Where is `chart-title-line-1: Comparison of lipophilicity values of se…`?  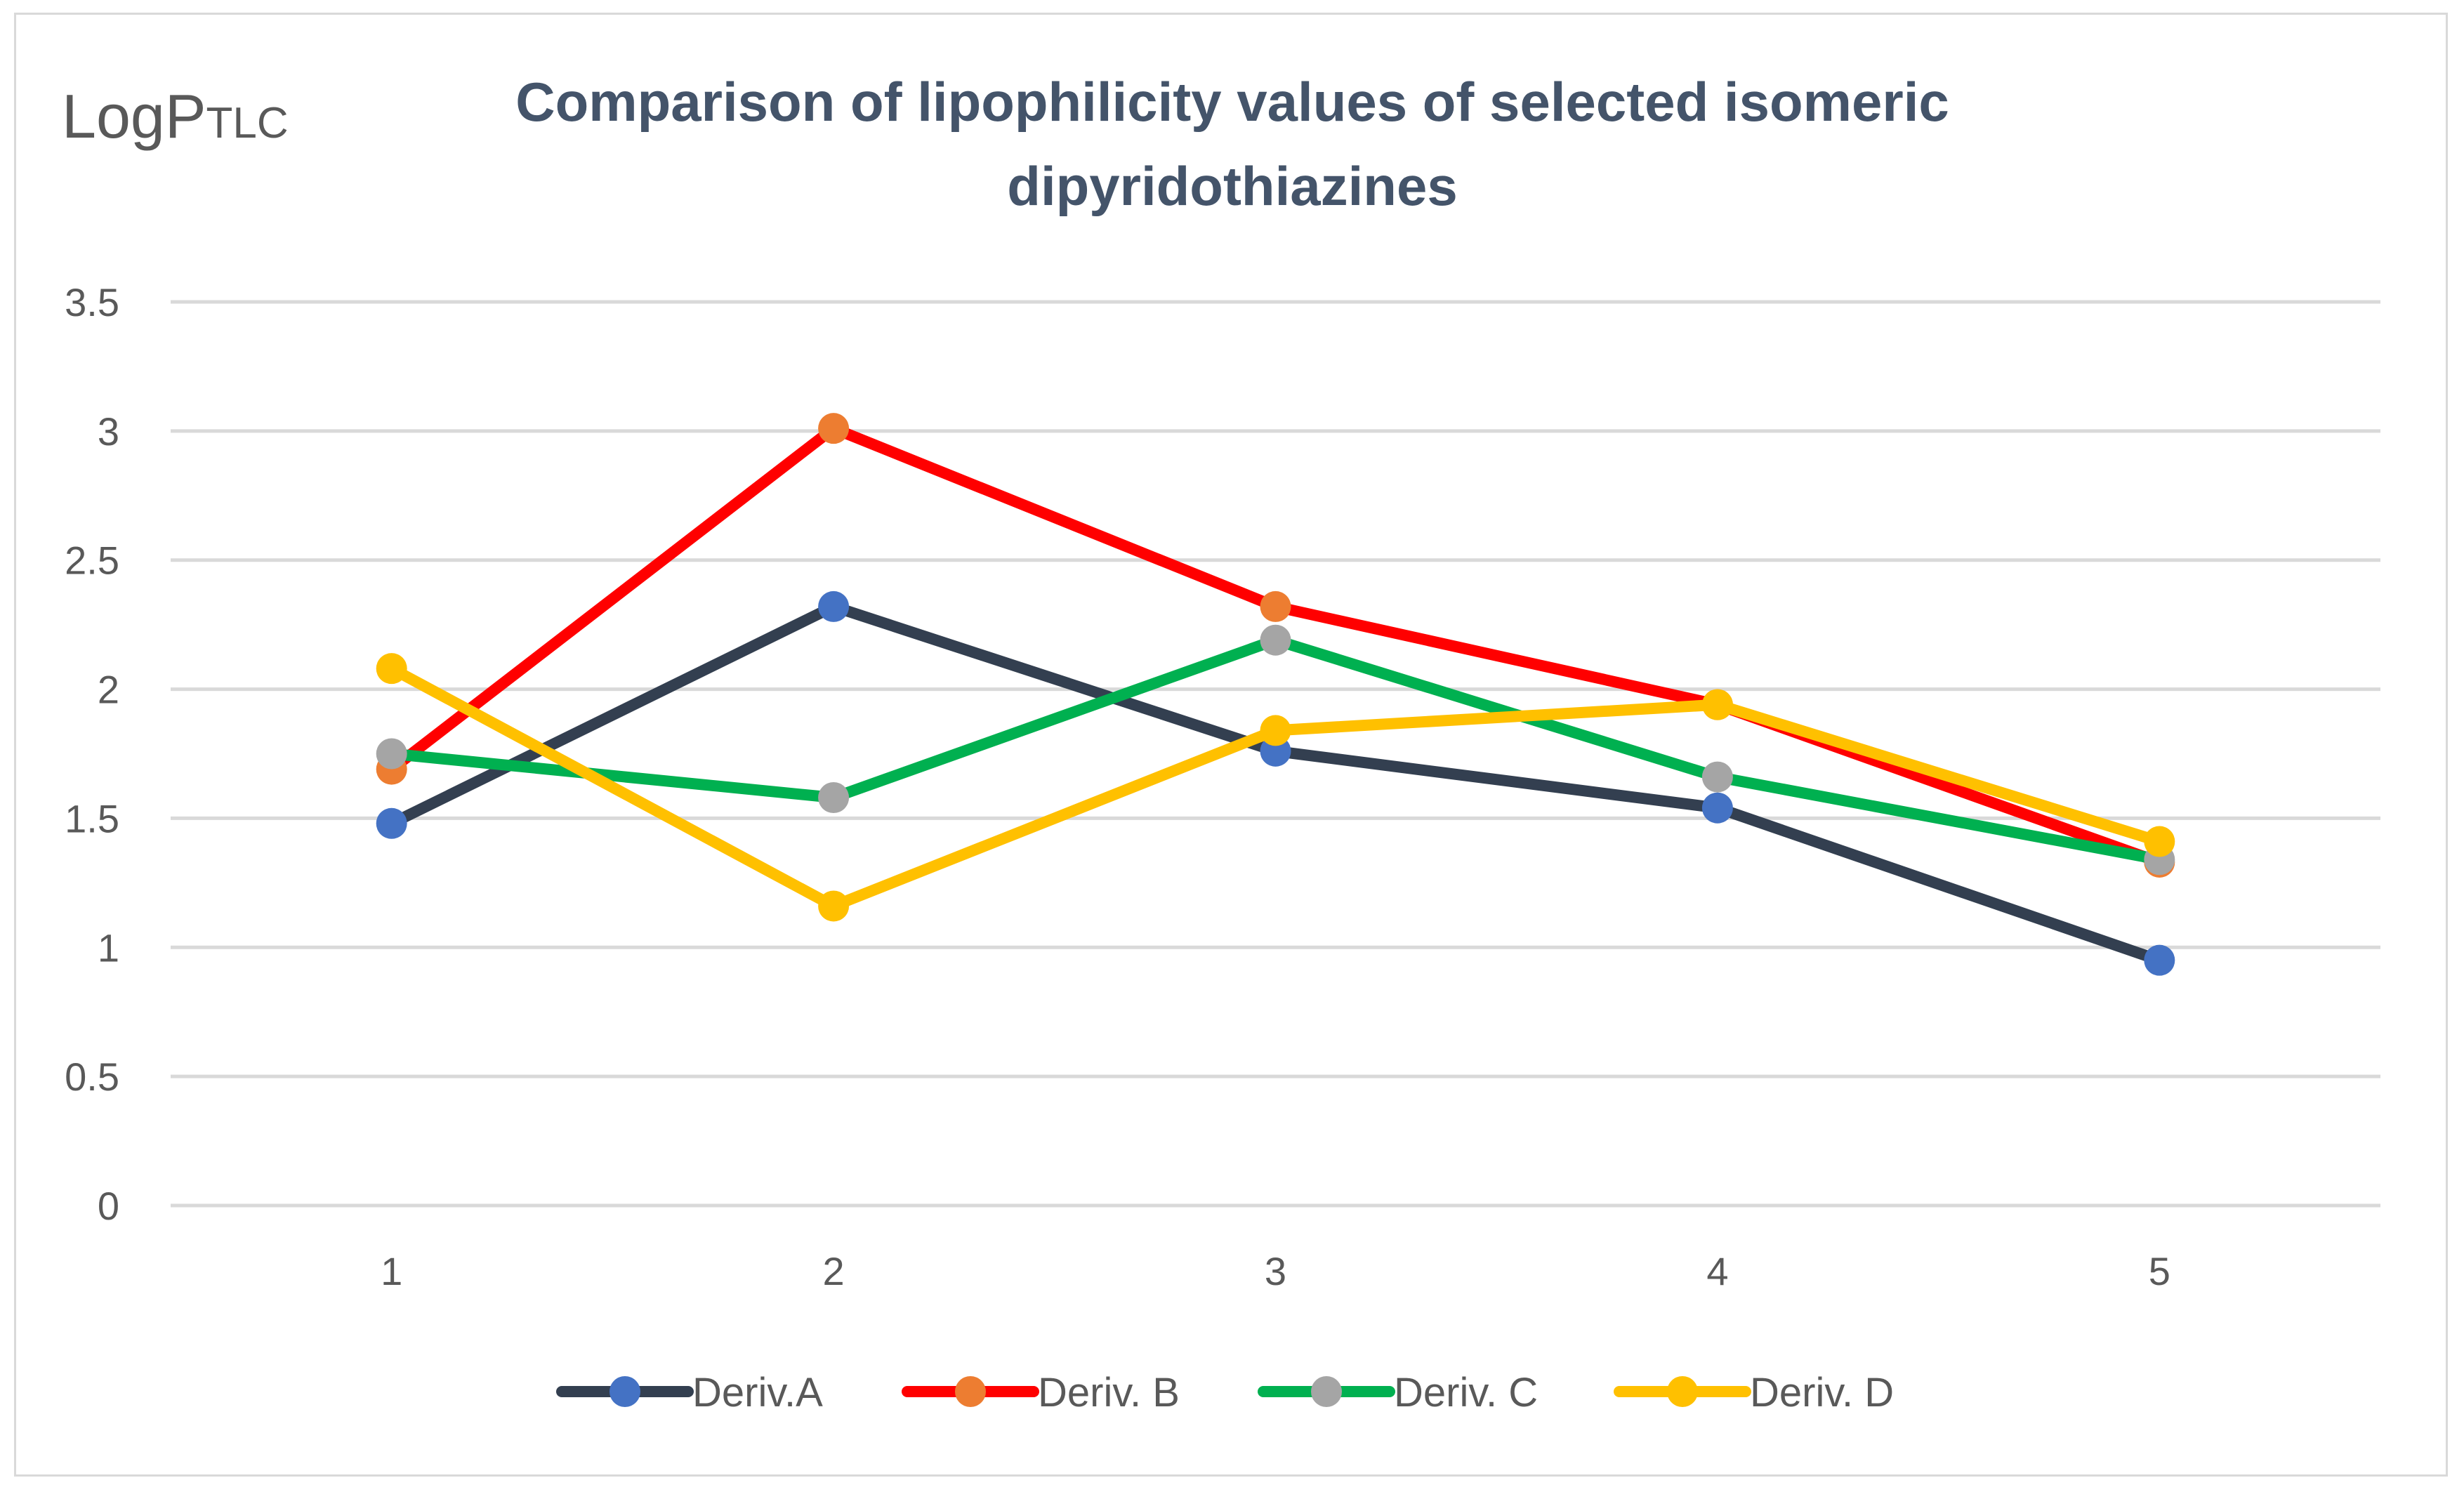
chart-title-line-1: Comparison of lipophilicity values of se… is located at coordinates (1232, 102).